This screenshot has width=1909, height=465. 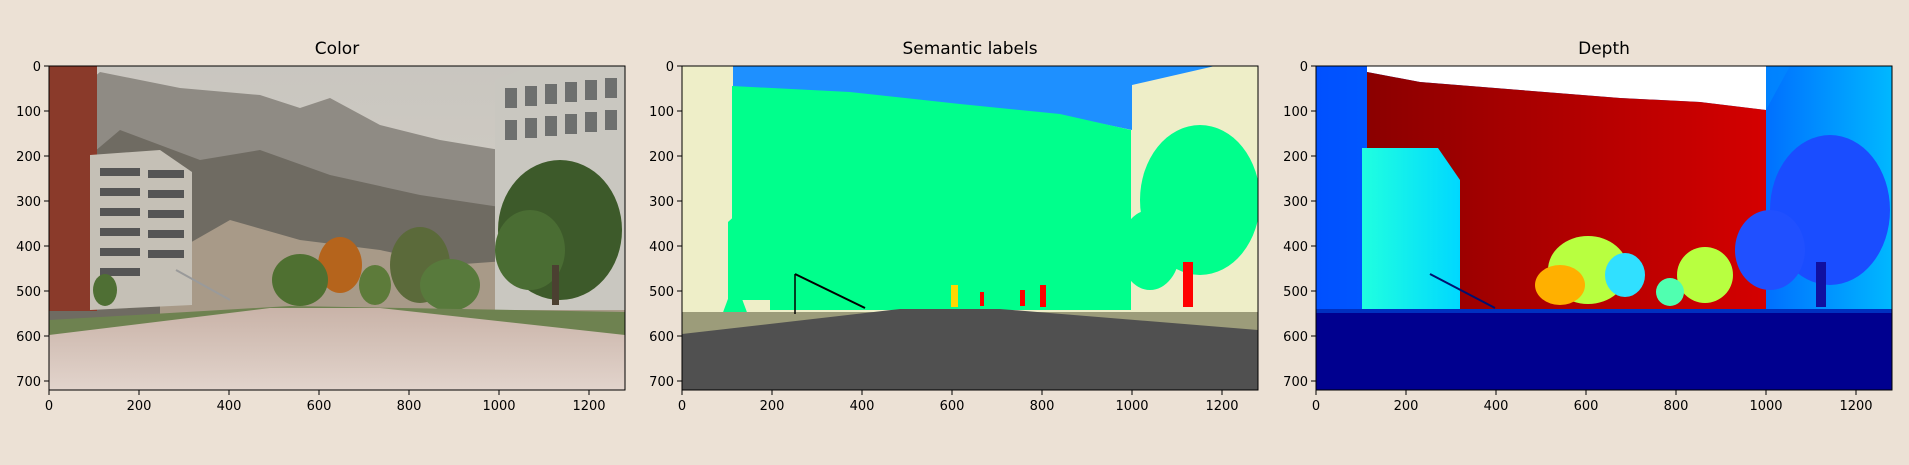 What do you see at coordinates (337, 49) in the screenshot?
I see `panel-title: Color` at bounding box center [337, 49].